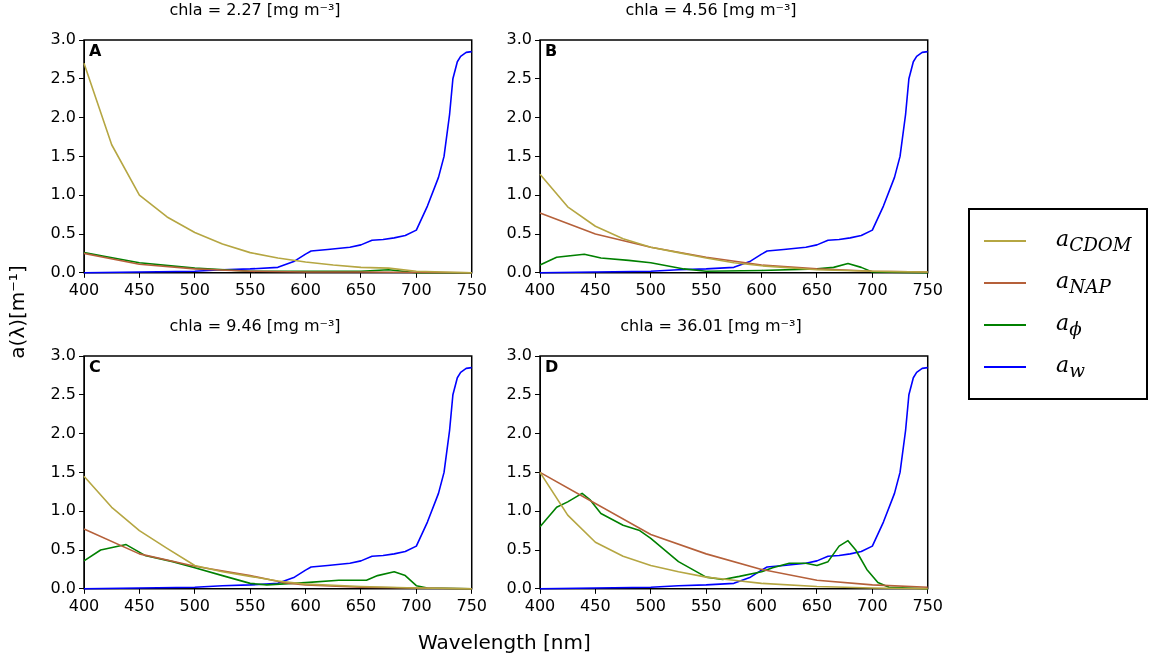  I want to click on legend-label: a$_{NAP}$, so click(1083, 283).